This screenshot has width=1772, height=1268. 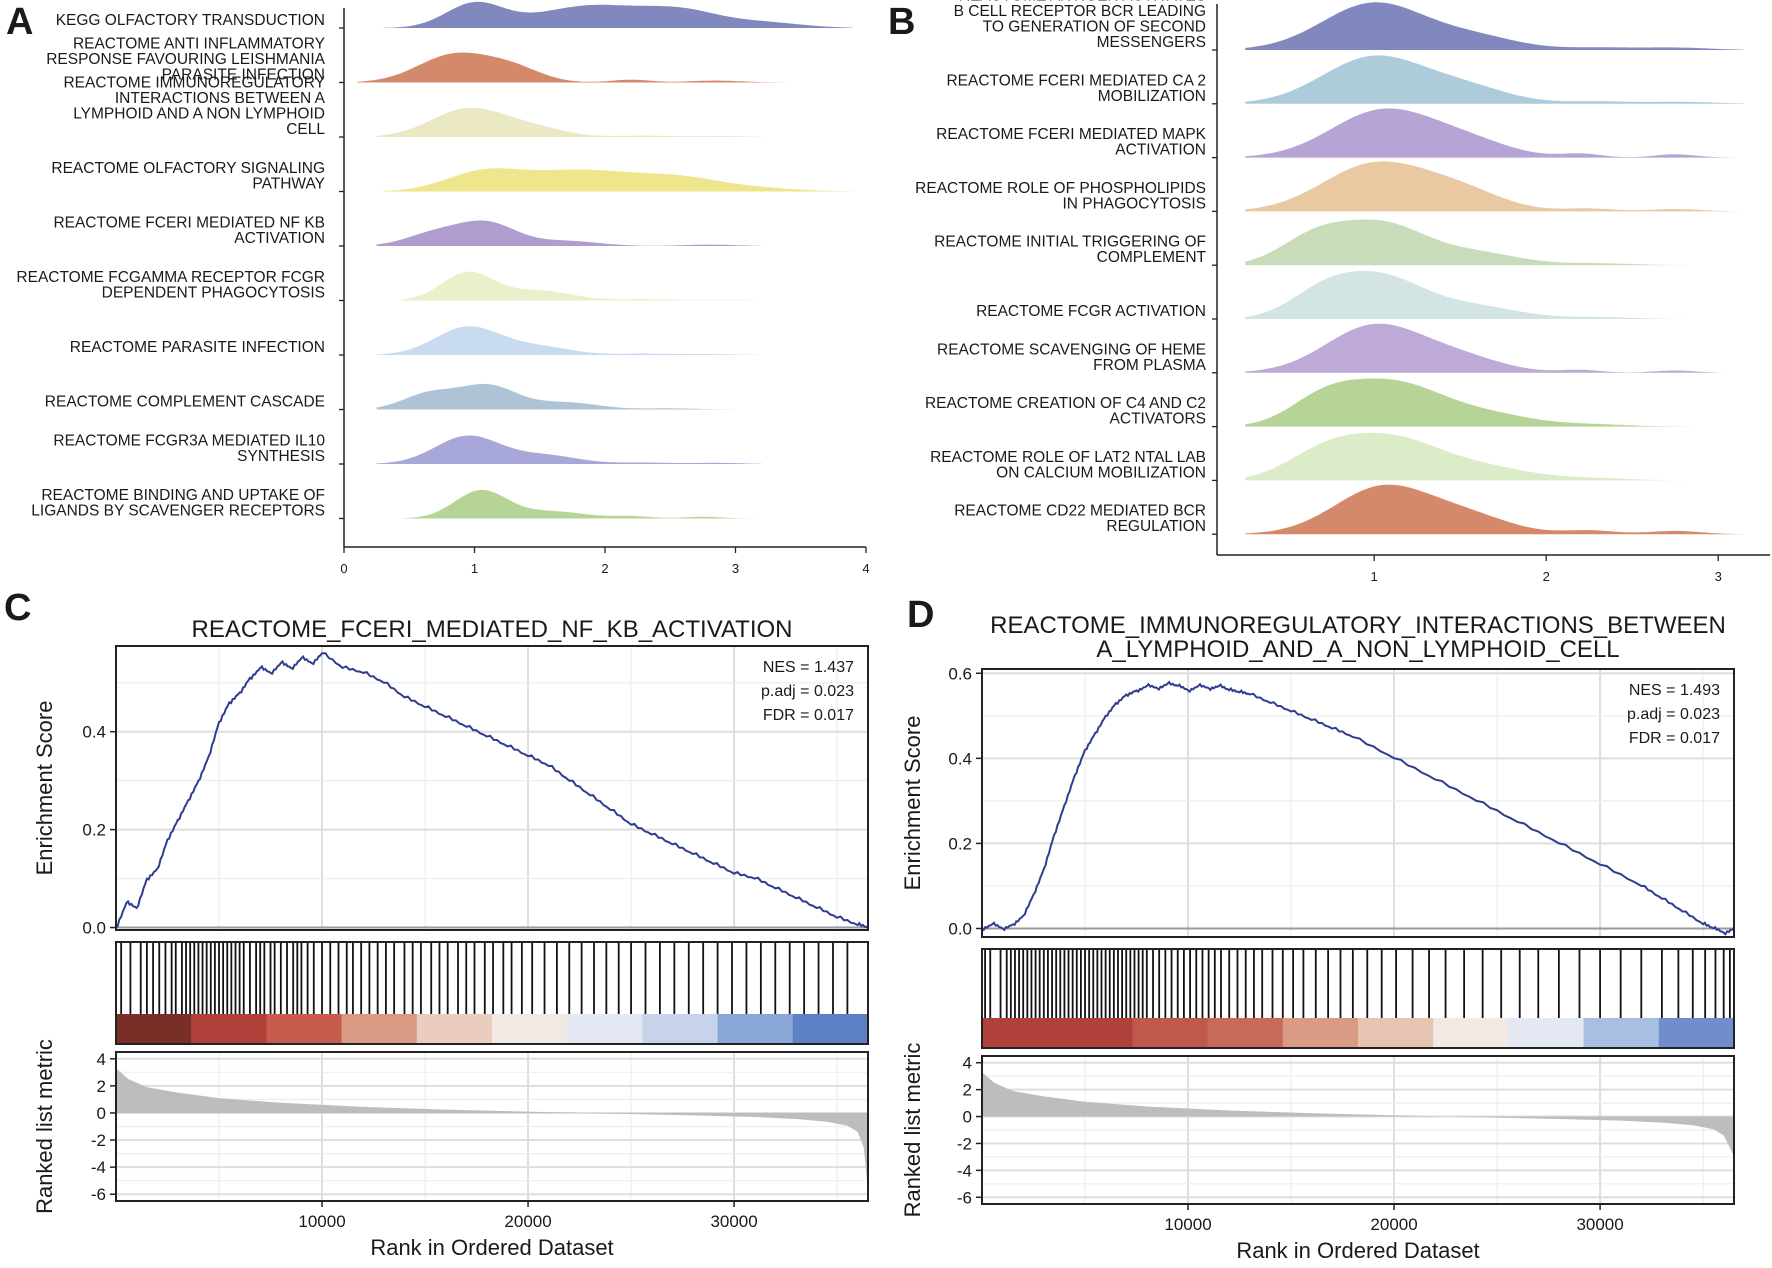 I want to click on x-ticks-a: 0 1 2 3 4, so click(x=605, y=561).